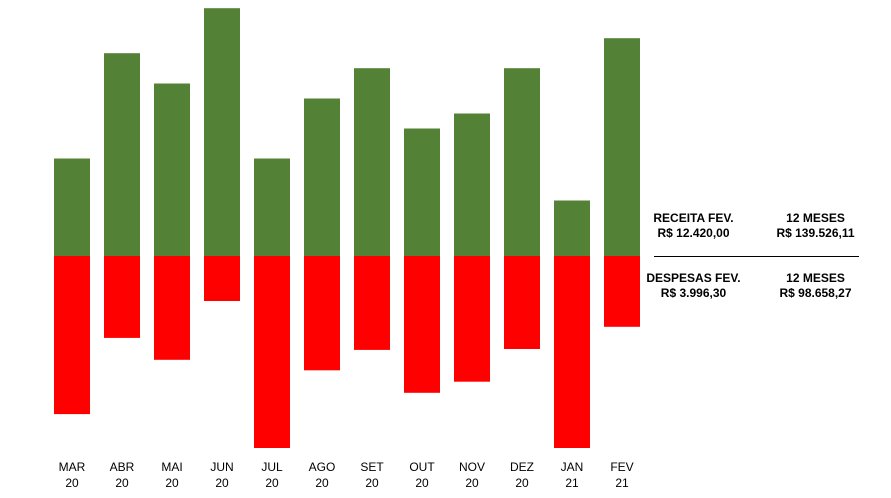 Image resolution: width=891 pixels, height=498 pixels. I want to click on revenue-summary-month: RECEITA FEV. R$ 12.420,00, so click(693, 226).